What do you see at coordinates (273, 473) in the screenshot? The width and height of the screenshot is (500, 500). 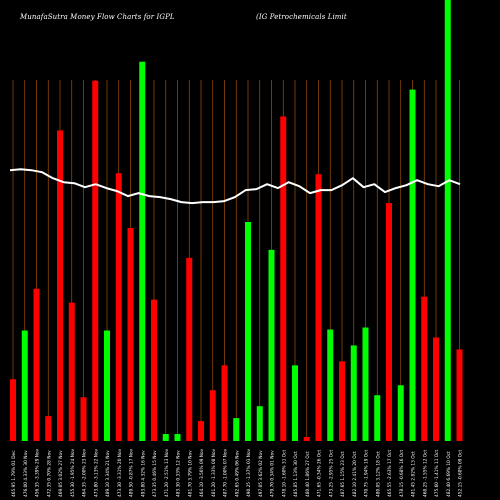 I see `x-tick-label: 479.70 0.34% 01 Nov` at bounding box center [273, 473].